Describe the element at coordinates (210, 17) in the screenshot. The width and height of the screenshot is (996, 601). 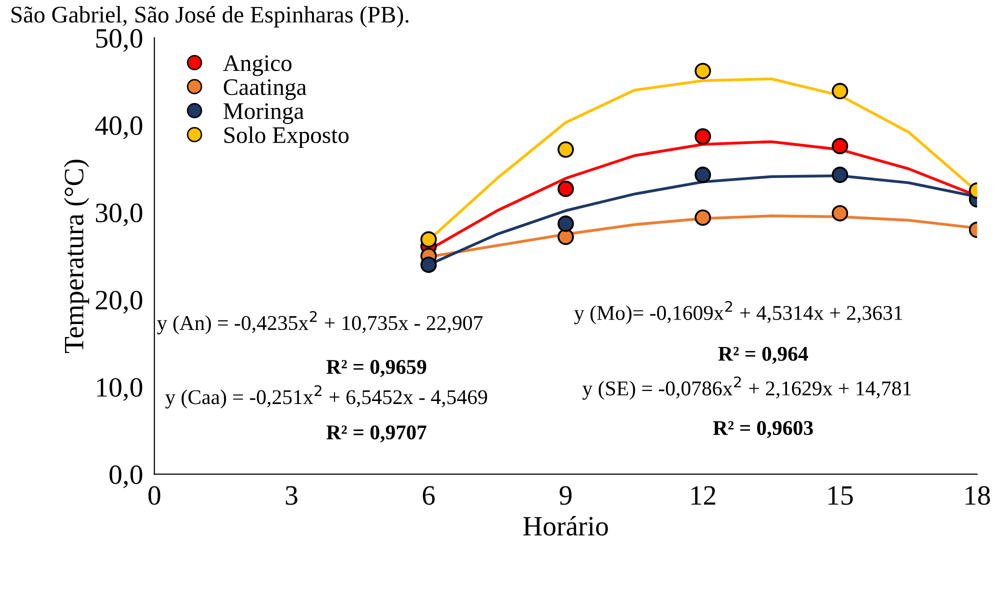
I see `text: São Gabriel, São José de Espinharas (PB).` at that location.